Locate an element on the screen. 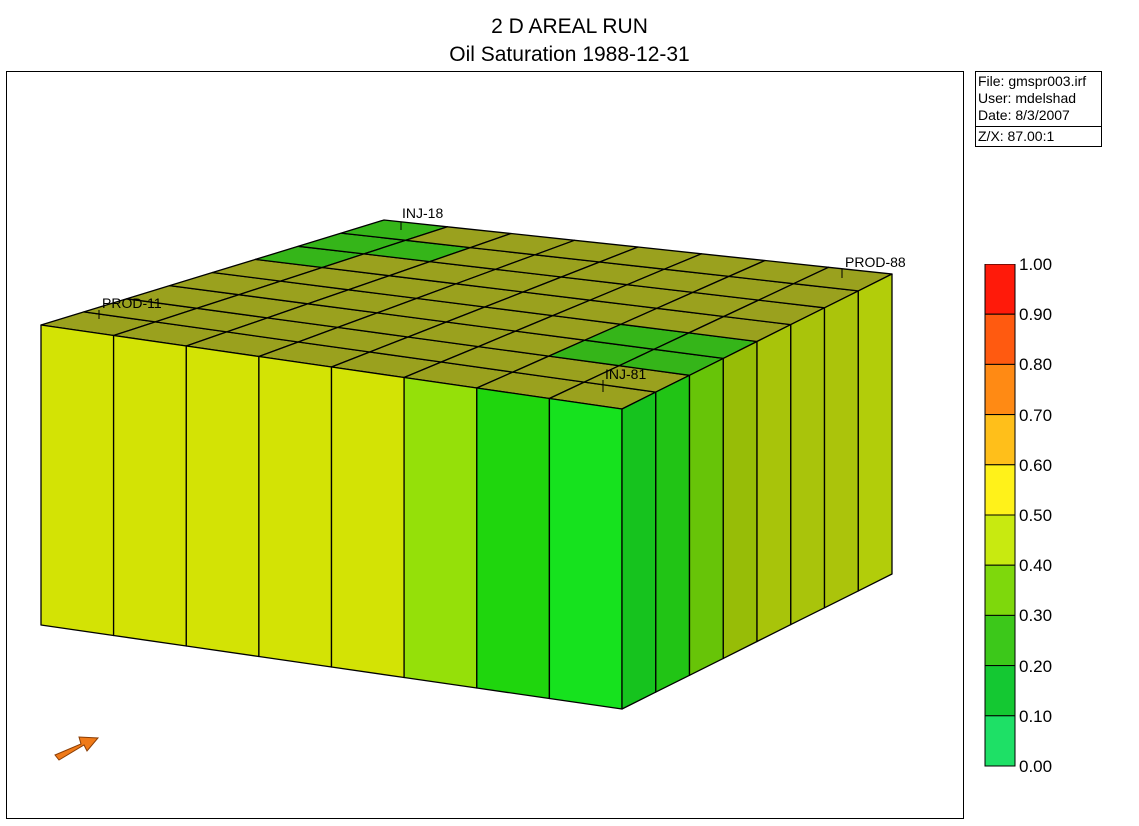 This screenshot has height=826, width=1139. legend-tick-label: 0.40 is located at coordinates (1036, 566).